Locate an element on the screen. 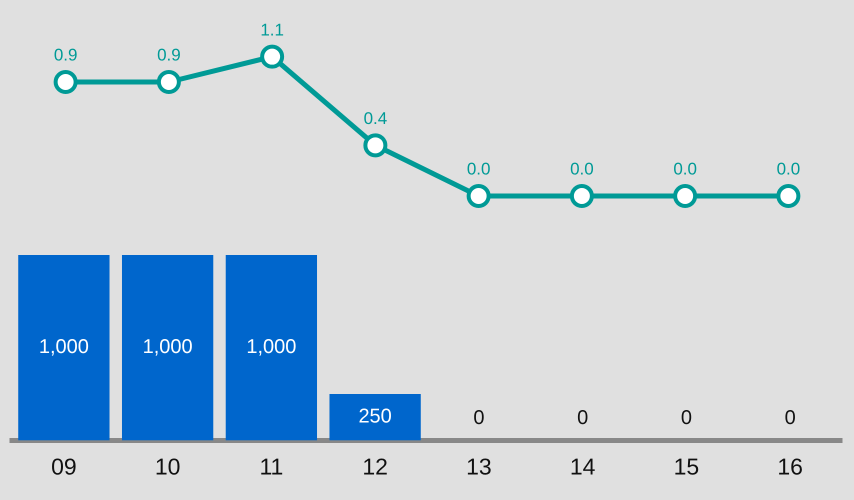  x-tick-label: 09 is located at coordinates (64, 467).